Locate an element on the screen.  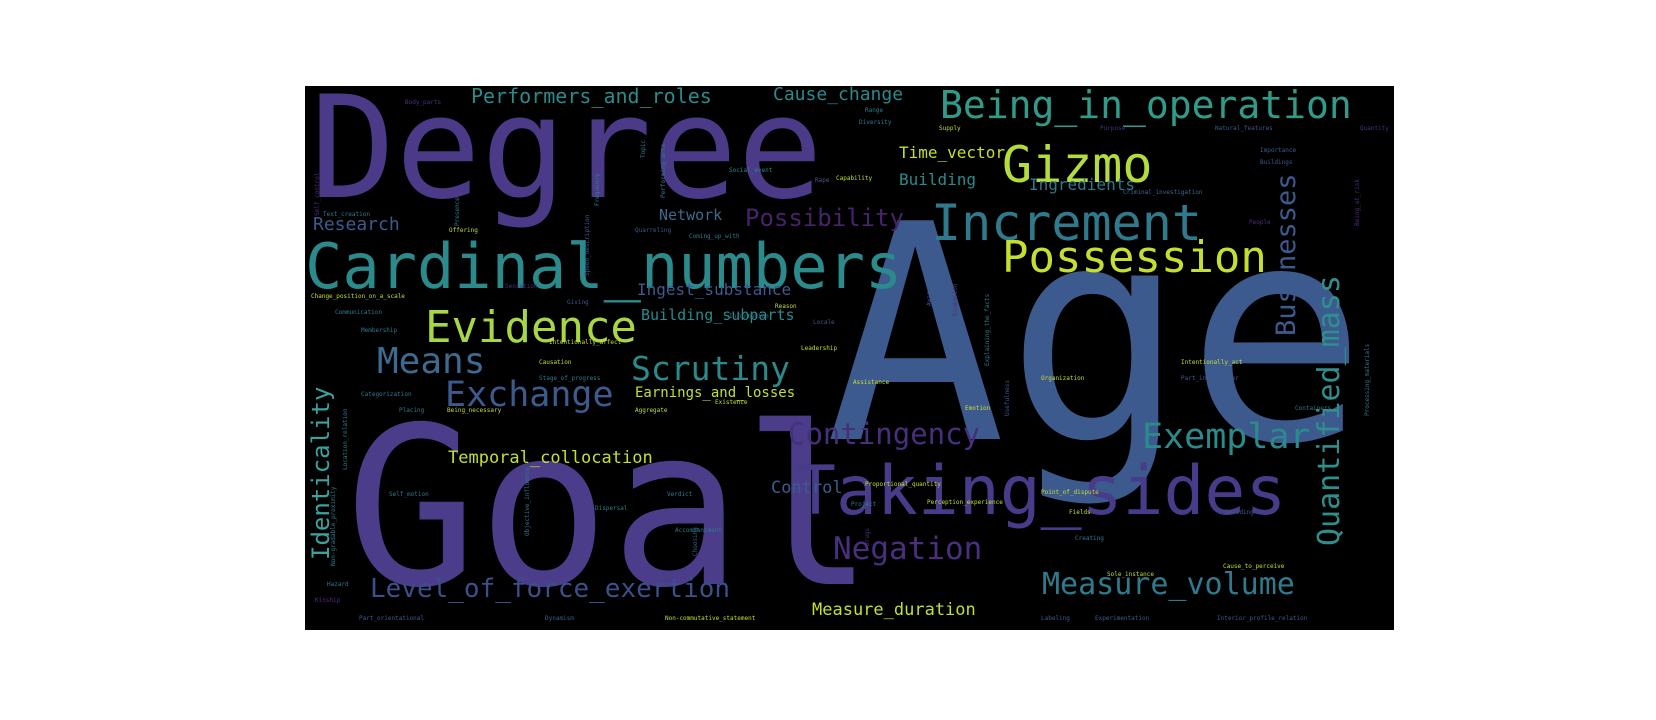
word-taking-sides: Taking_sides is located at coordinates (1041, 491).